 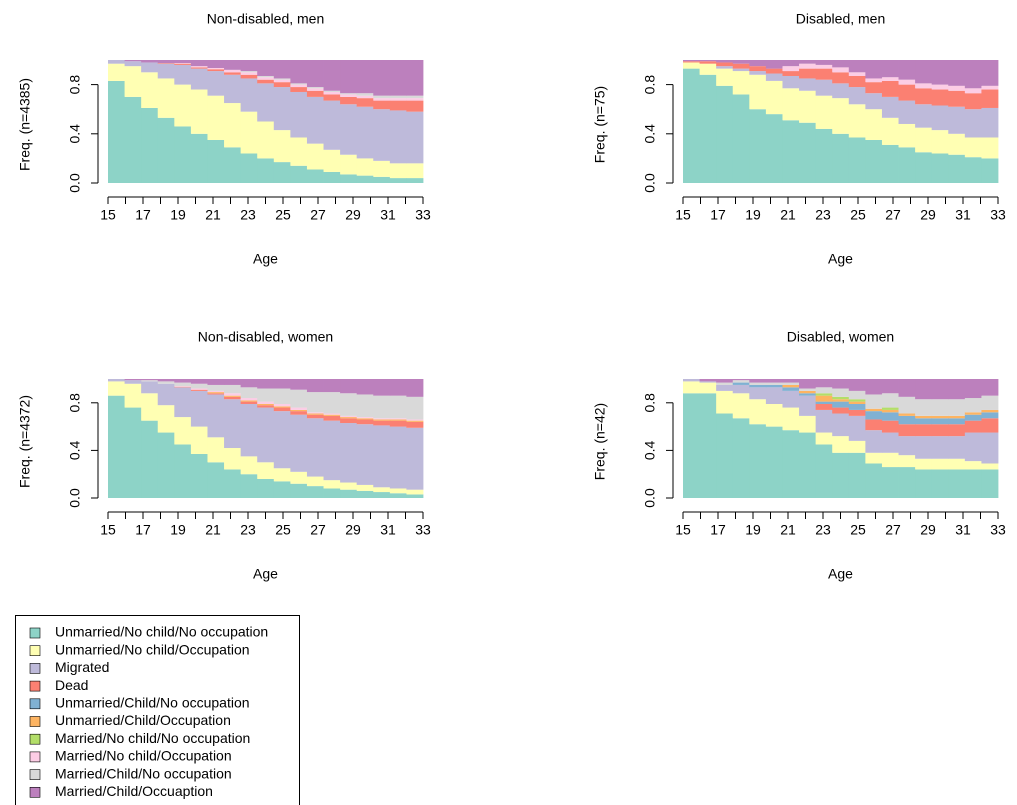 What do you see at coordinates (600, 124) in the screenshot?
I see `y-axis-label: Freq. (n=75)` at bounding box center [600, 124].